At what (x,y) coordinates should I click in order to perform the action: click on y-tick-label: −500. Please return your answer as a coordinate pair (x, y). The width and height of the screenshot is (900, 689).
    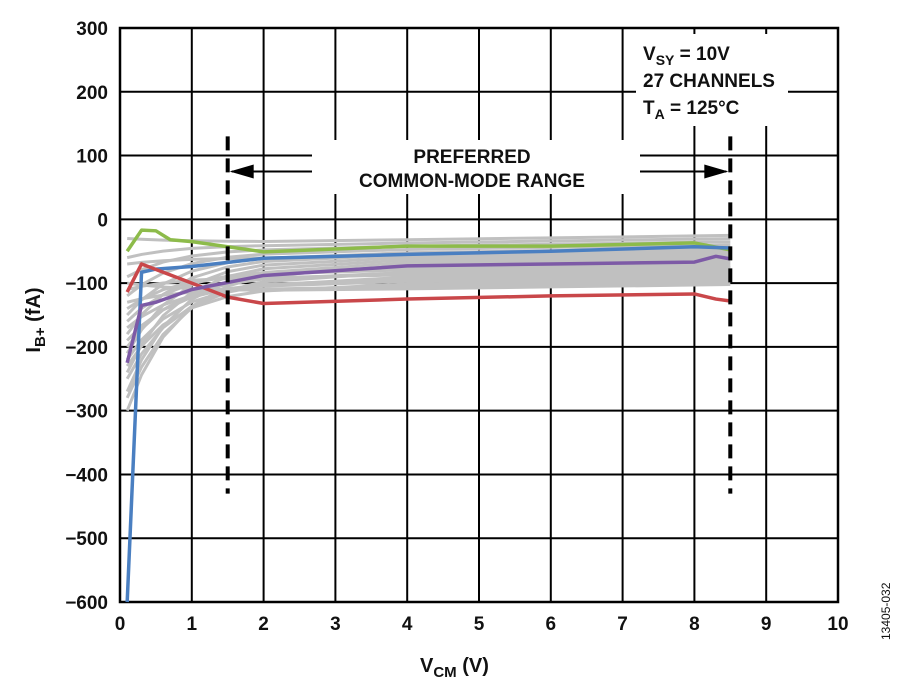
    Looking at the image, I should click on (86, 539).